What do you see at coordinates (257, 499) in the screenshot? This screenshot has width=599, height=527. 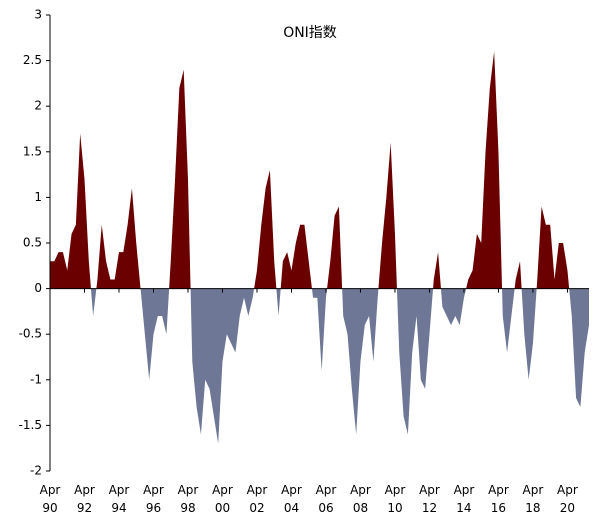 I see `x-tick-label: Apr 02` at bounding box center [257, 499].